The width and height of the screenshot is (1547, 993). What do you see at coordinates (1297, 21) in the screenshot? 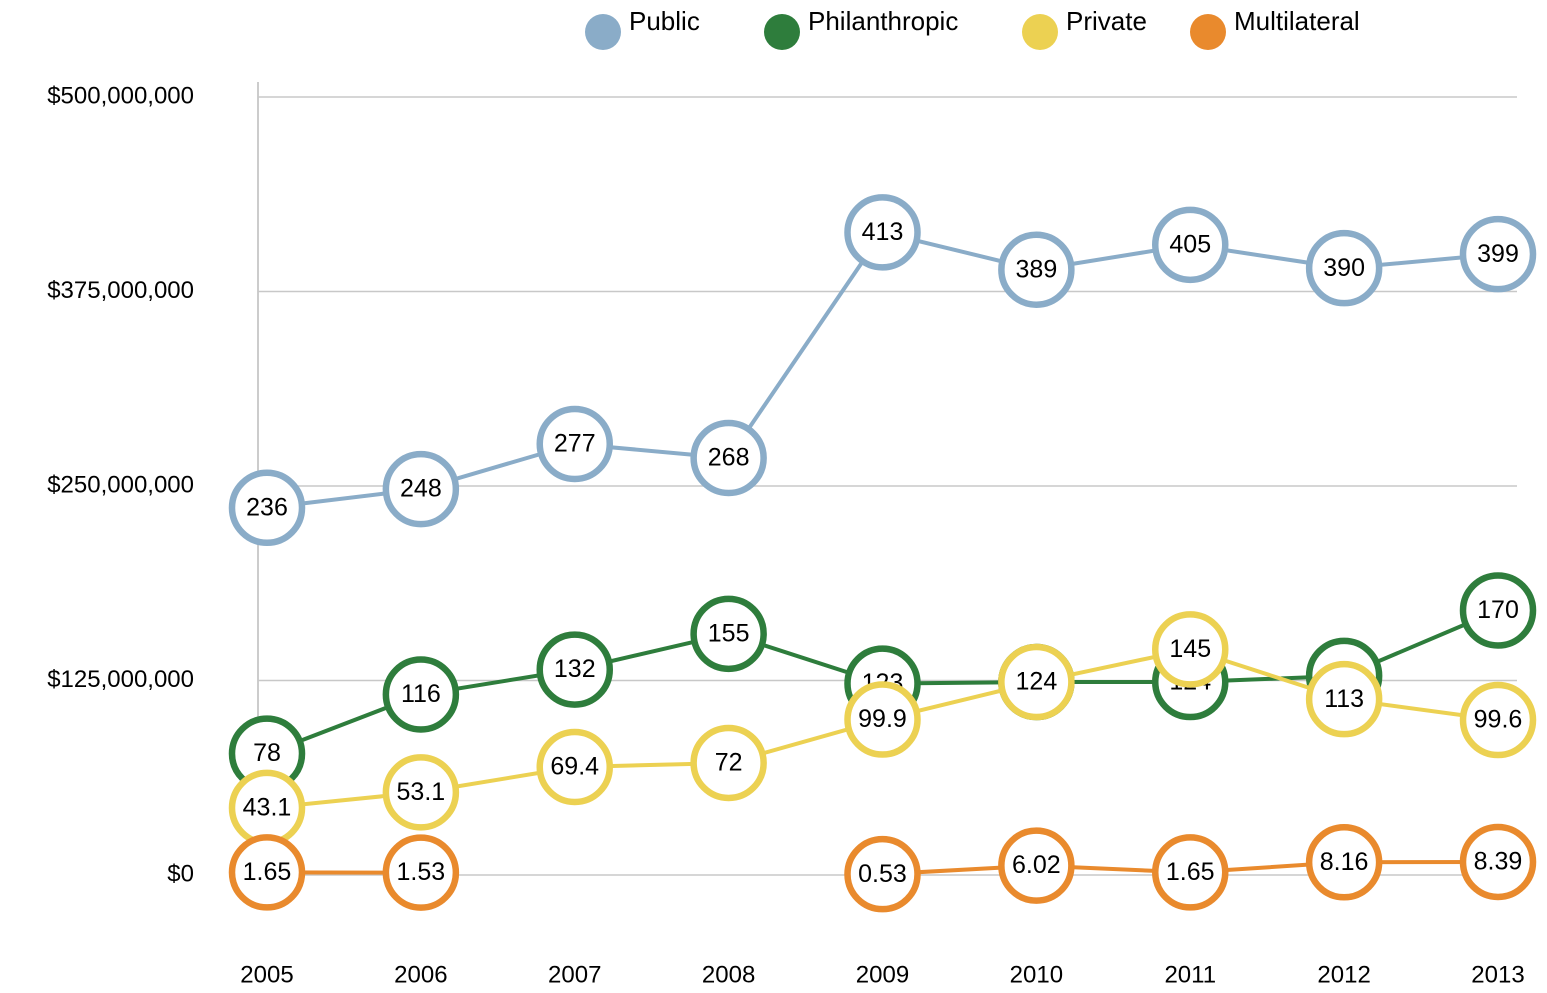
I see `legend-label: Multilateral` at bounding box center [1297, 21].